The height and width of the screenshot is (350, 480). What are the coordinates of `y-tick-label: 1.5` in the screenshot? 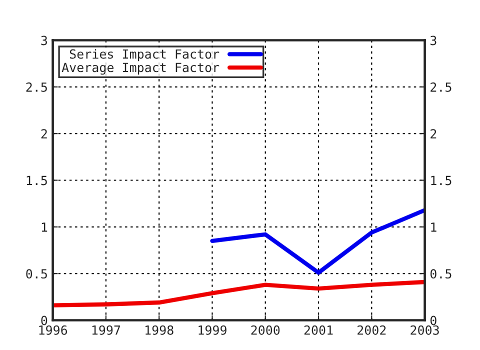 It's located at (36, 181).